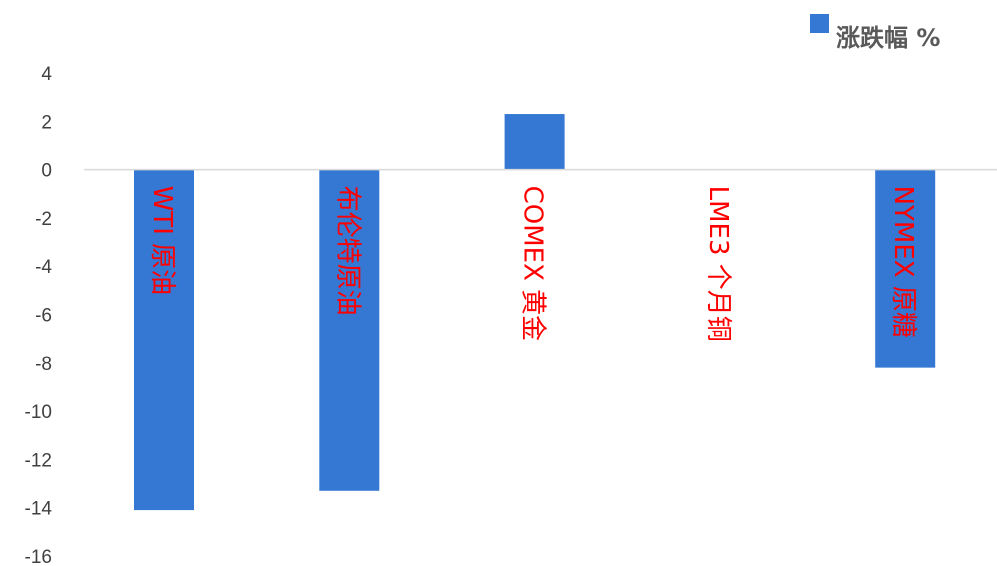  What do you see at coordinates (39, 509) in the screenshot?
I see `y-tick-label: -14` at bounding box center [39, 509].